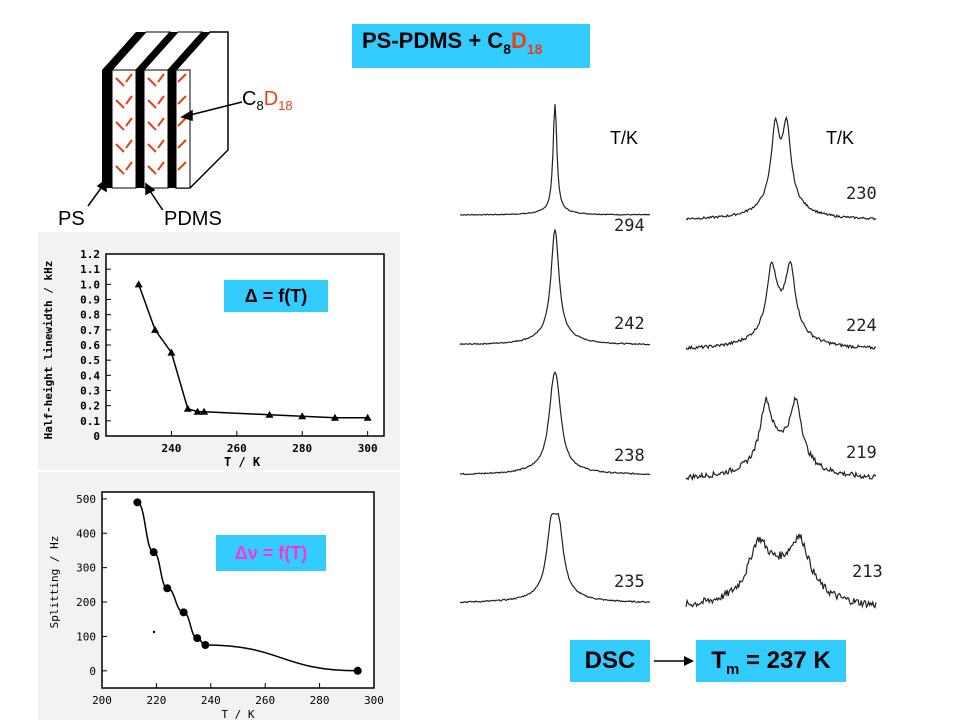  Describe the element at coordinates (90, 300) in the screenshot. I see `linewidth-ytick-label: 0.9` at that location.